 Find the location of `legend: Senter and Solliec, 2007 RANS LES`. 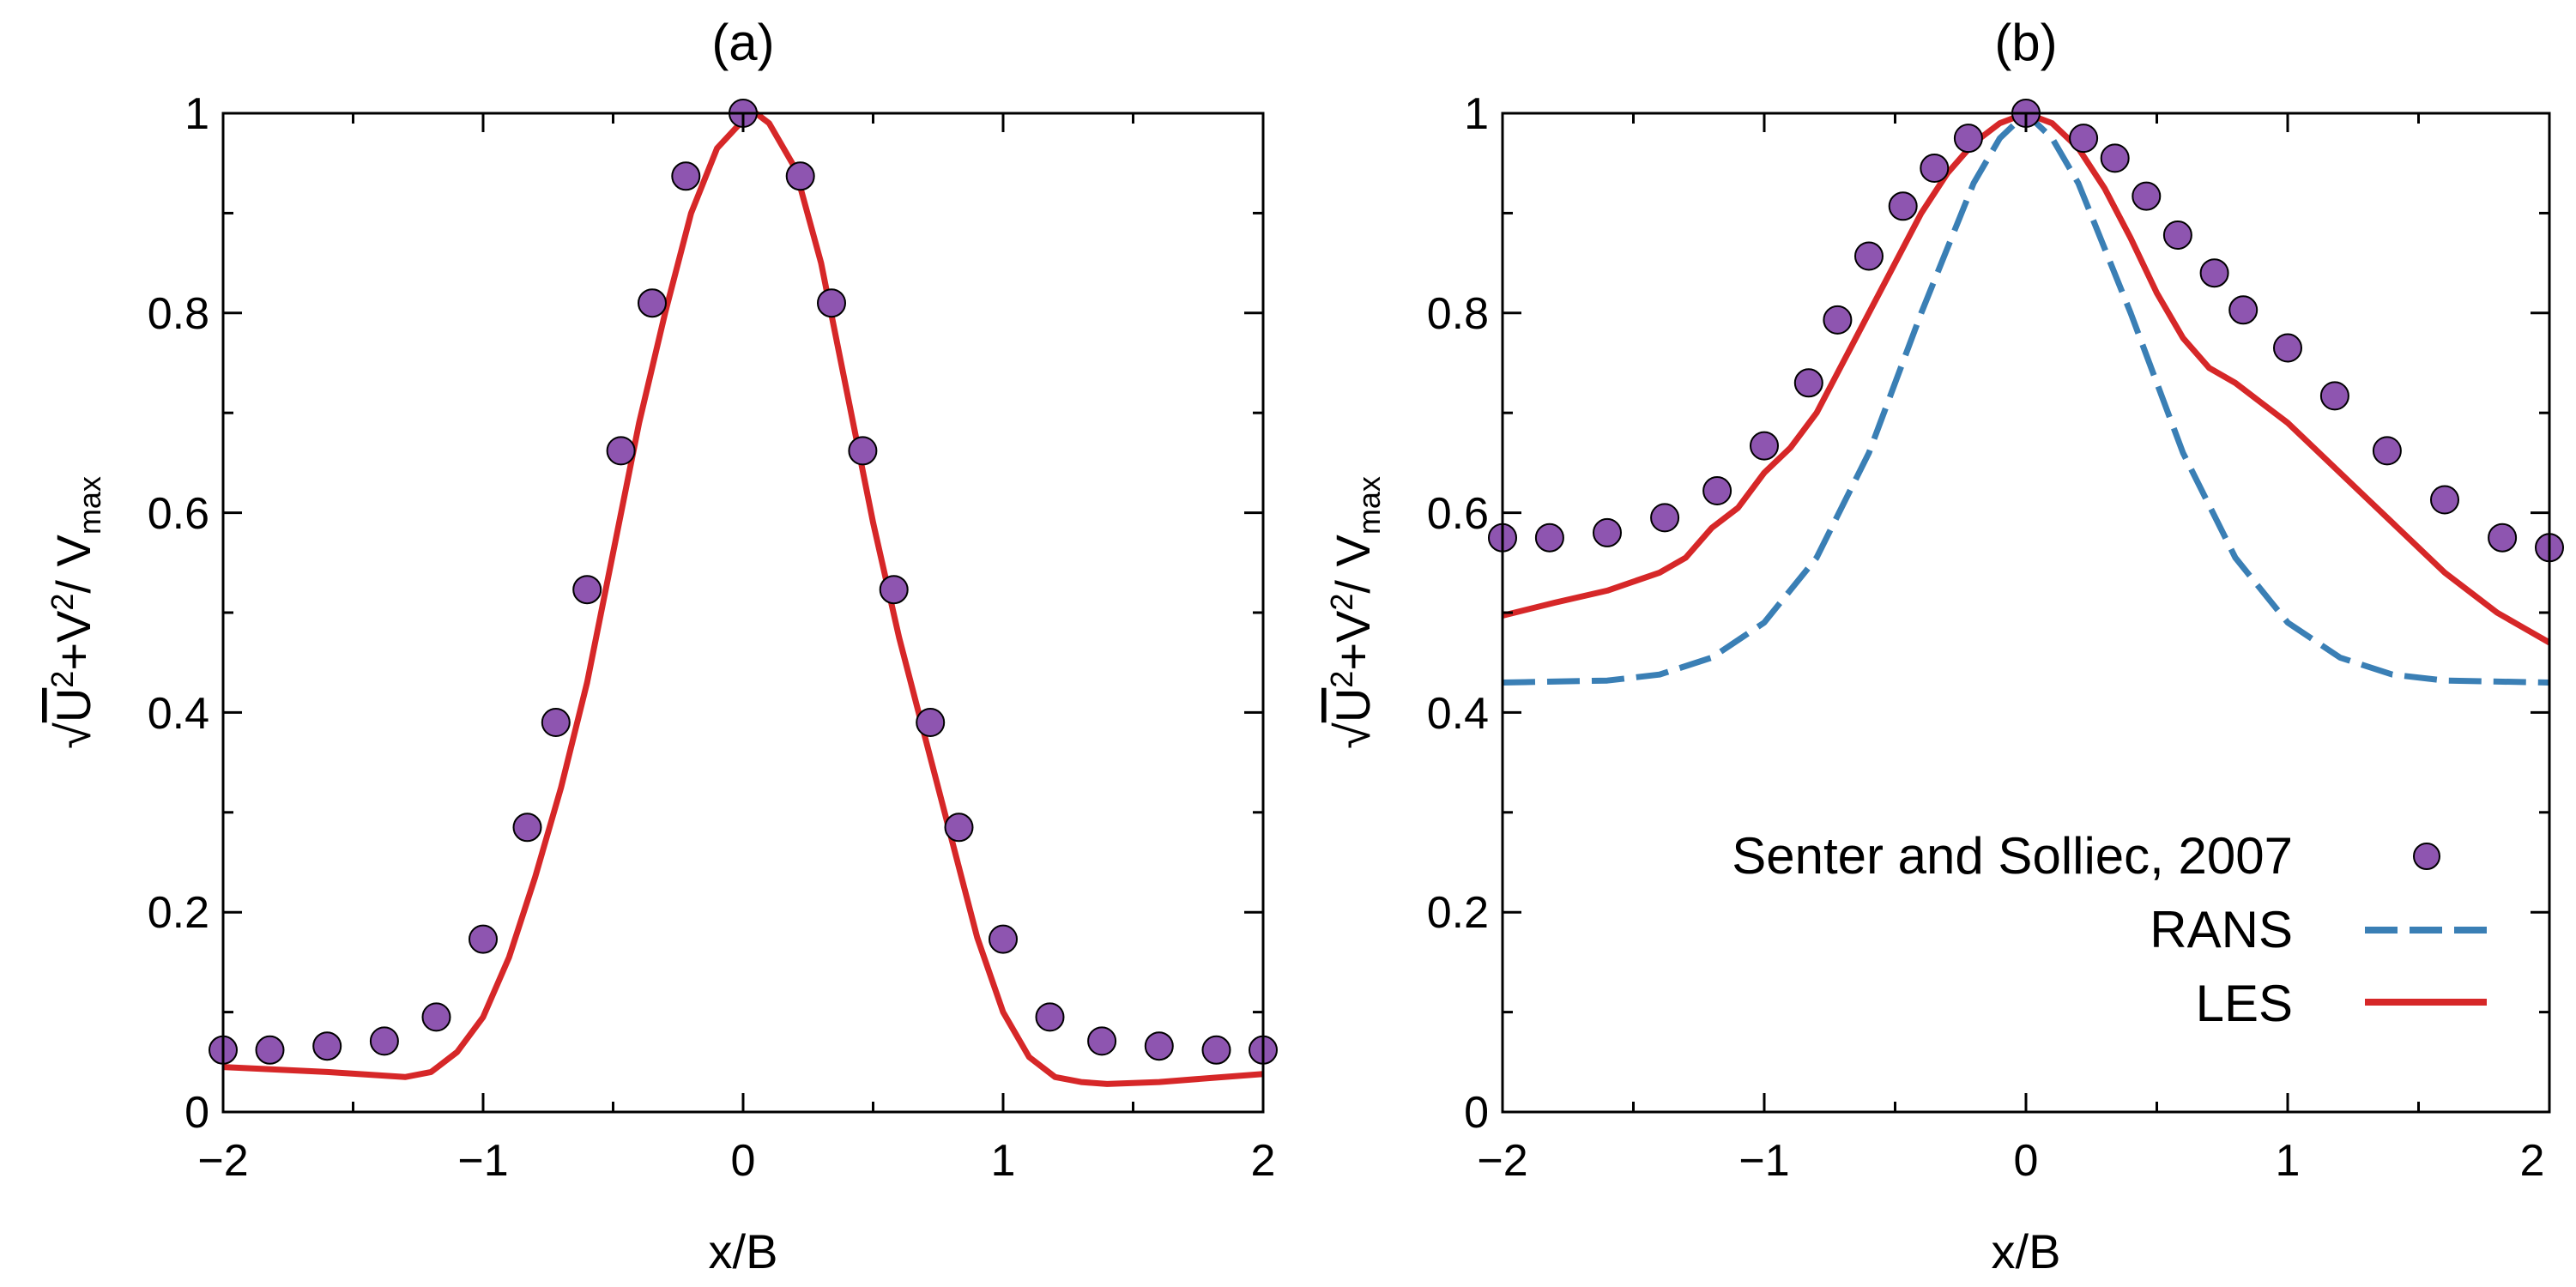

legend: Senter and Solliec, 2007 RANS LES is located at coordinates (2109, 930).